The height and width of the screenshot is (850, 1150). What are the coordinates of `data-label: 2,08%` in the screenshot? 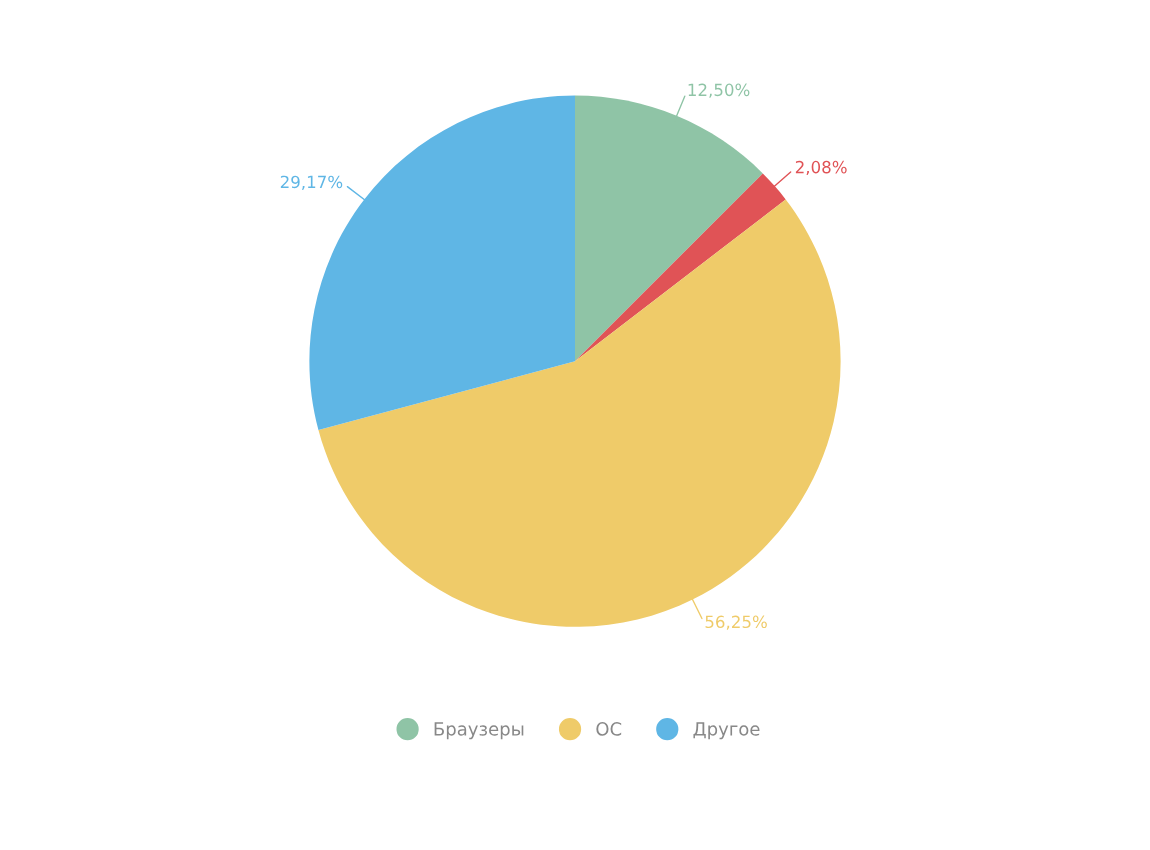 It's located at (821, 168).